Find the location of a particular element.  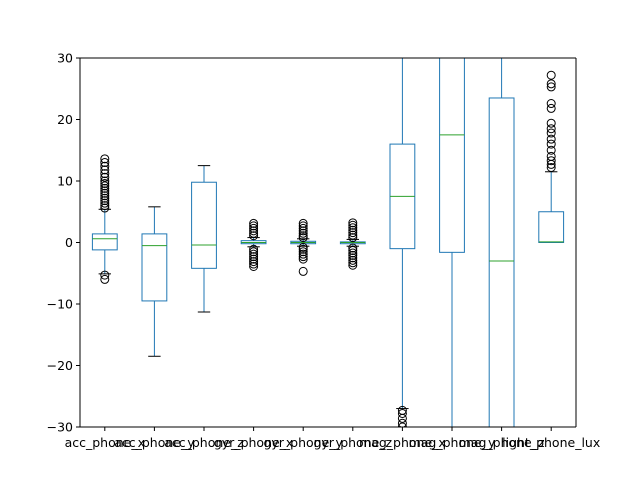

x-tick-label: mag_phone_x is located at coordinates (402, 442).